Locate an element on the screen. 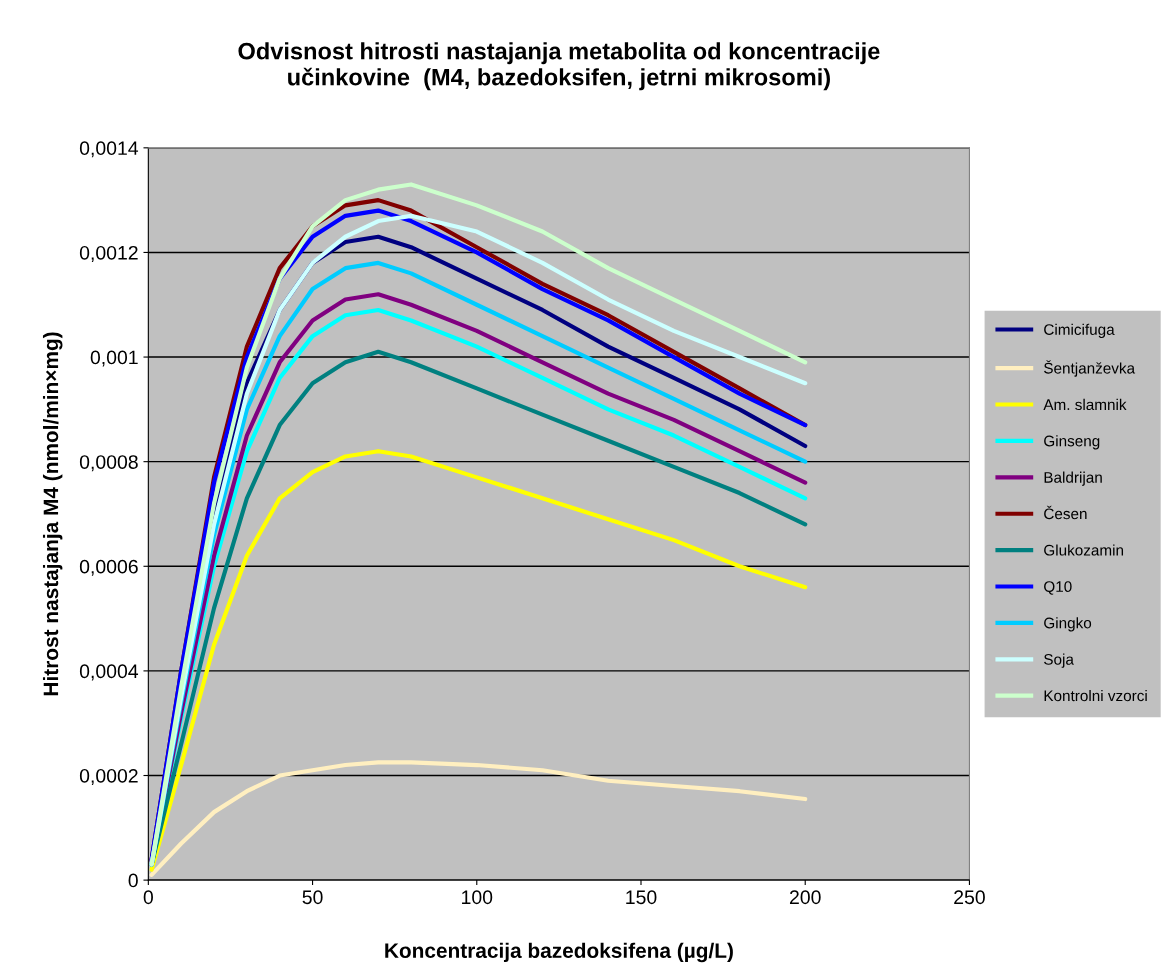 This screenshot has width=1168, height=979. legend-label: Ginseng is located at coordinates (1072, 442).